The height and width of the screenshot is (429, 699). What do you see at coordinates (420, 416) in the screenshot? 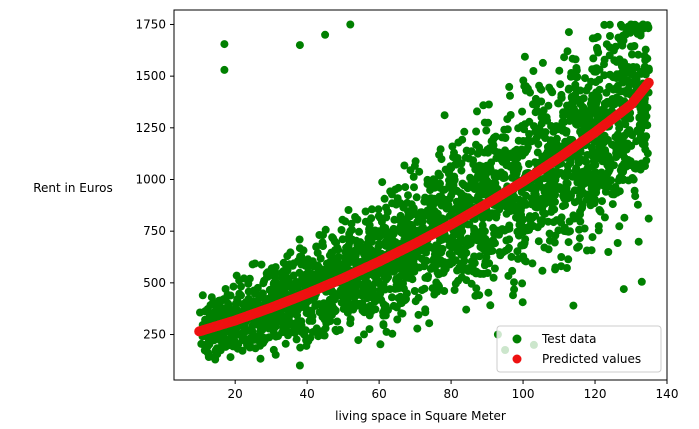
I see `x-axis-label: living space in Square Meter` at bounding box center [420, 416].